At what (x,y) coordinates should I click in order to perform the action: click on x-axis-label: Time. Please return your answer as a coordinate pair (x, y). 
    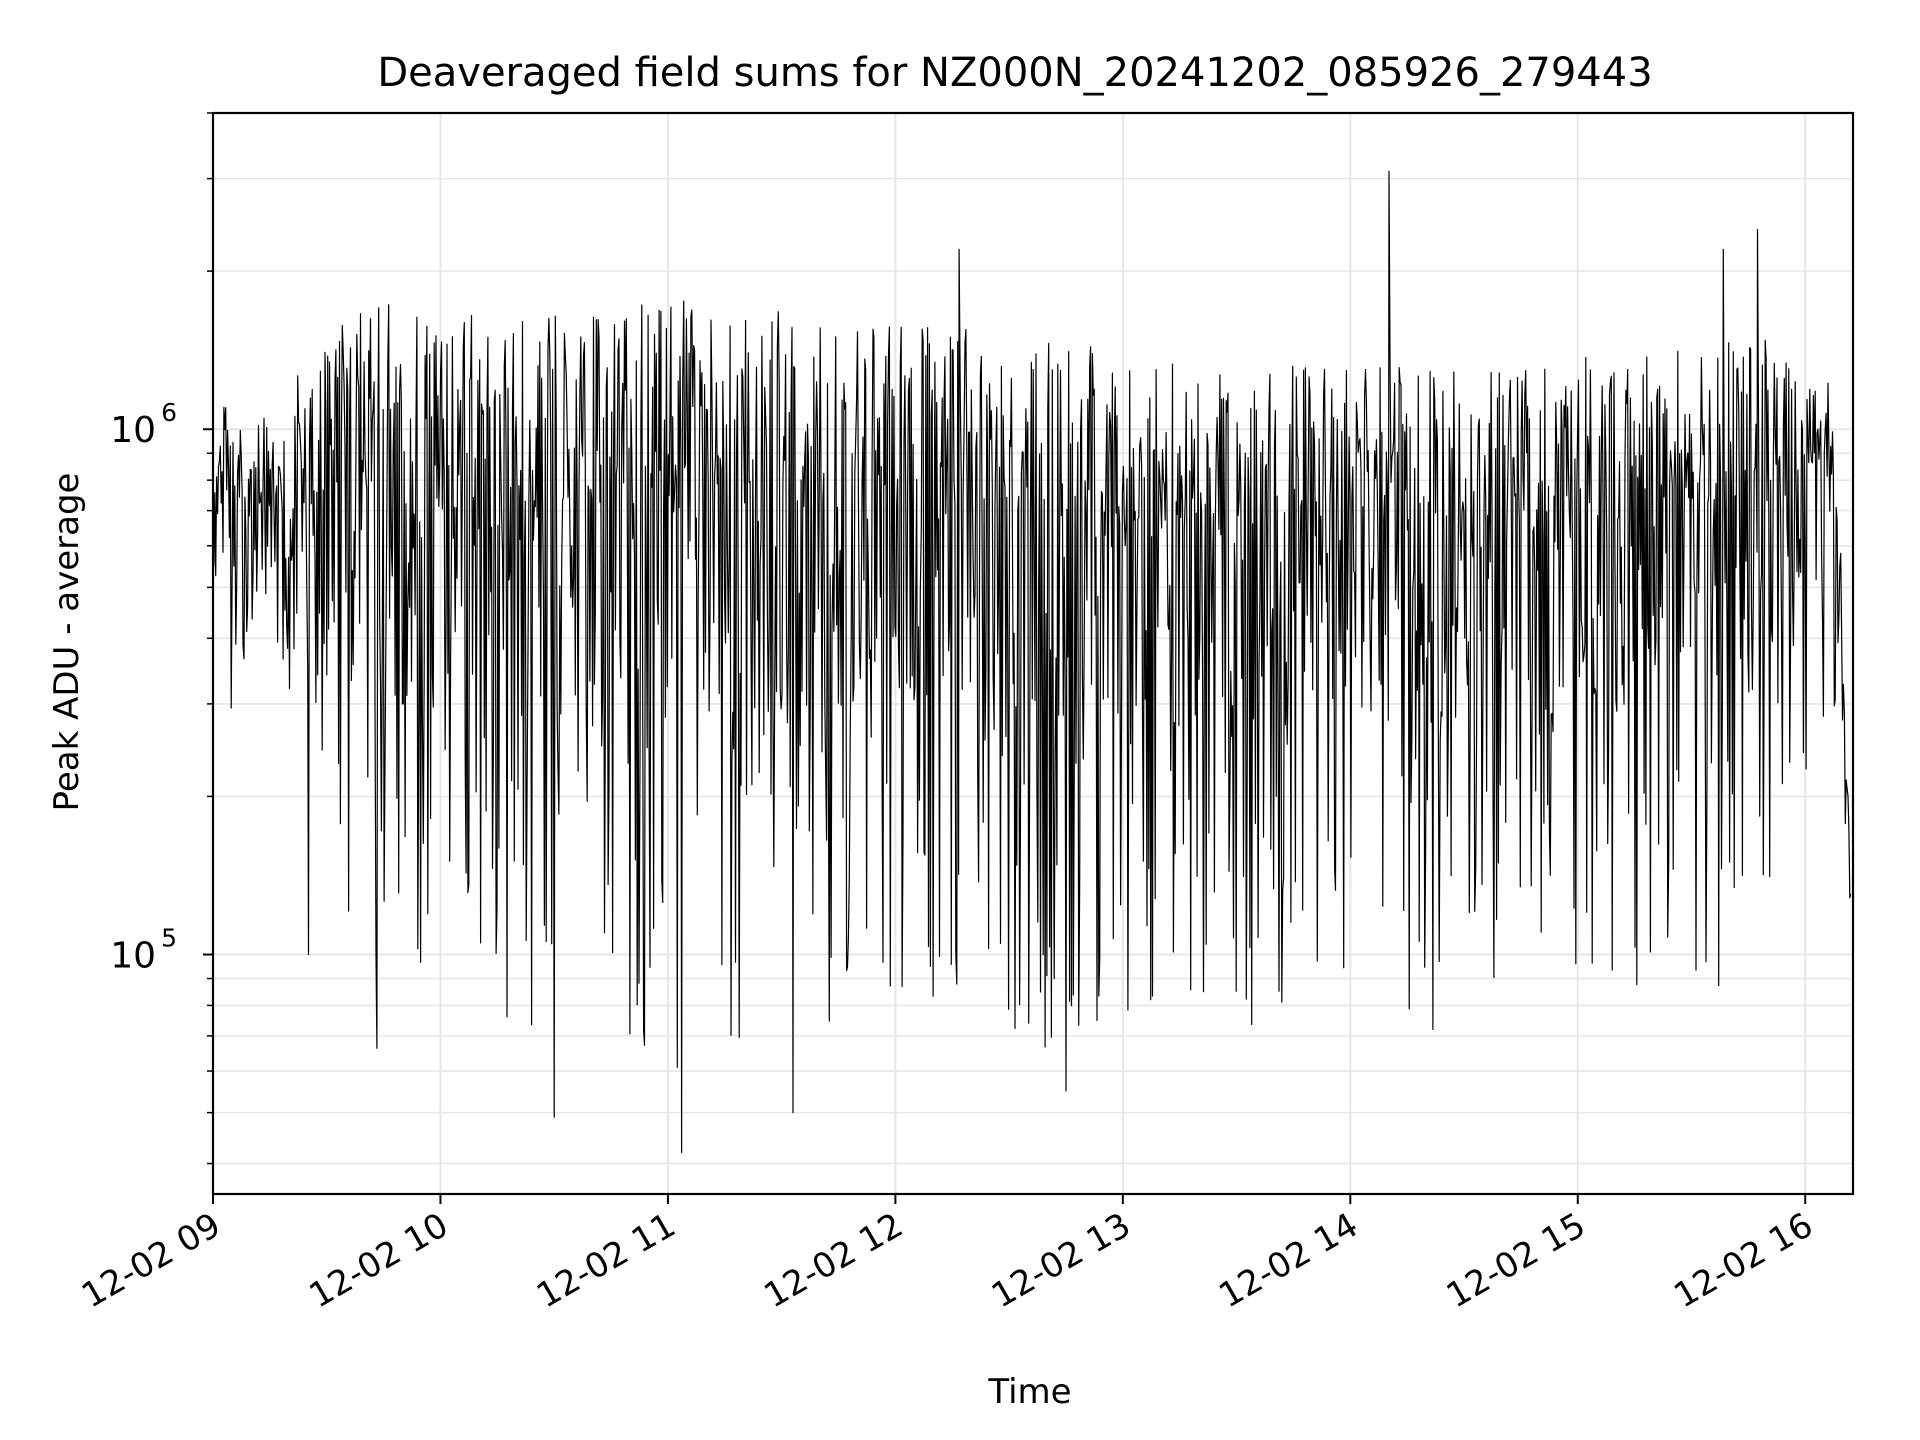
    Looking at the image, I should click on (1029, 1392).